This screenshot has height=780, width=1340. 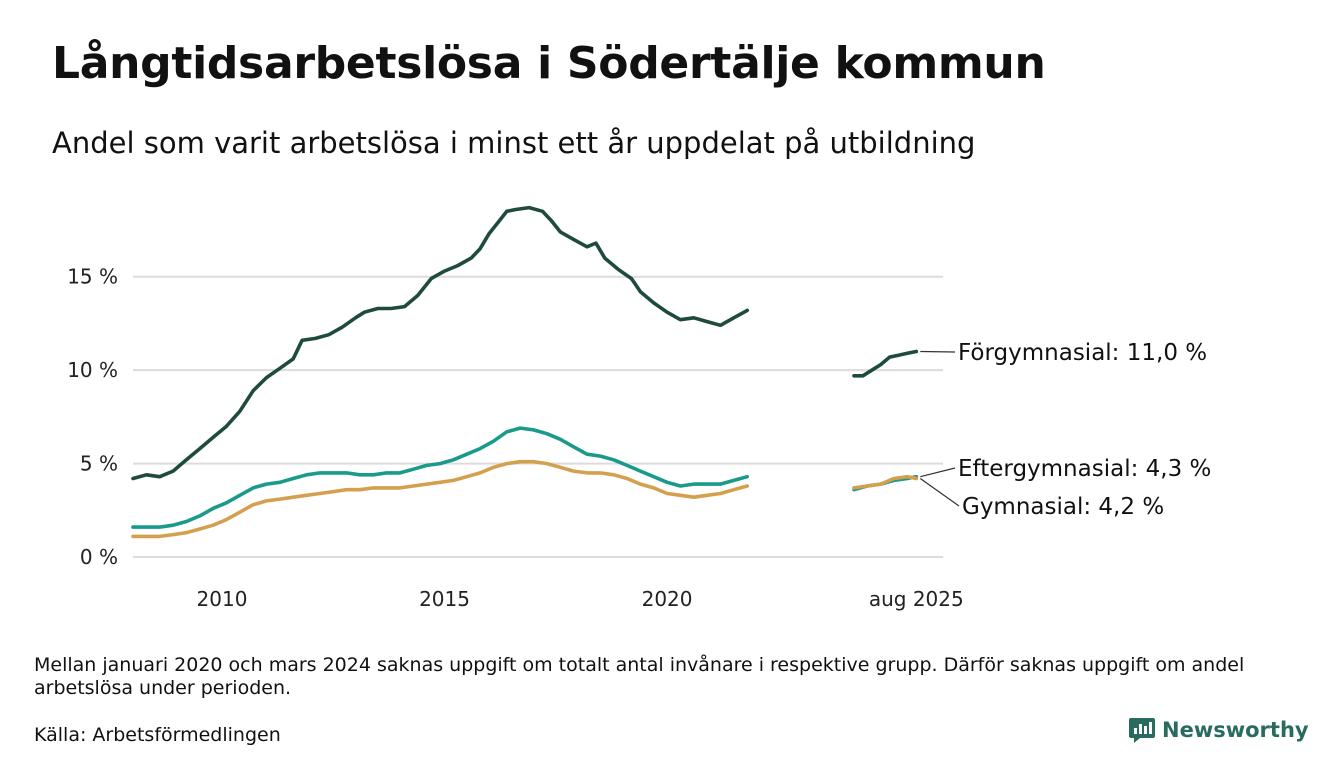 I want to click on series-line-eftergymnasial, so click(x=440, y=477).